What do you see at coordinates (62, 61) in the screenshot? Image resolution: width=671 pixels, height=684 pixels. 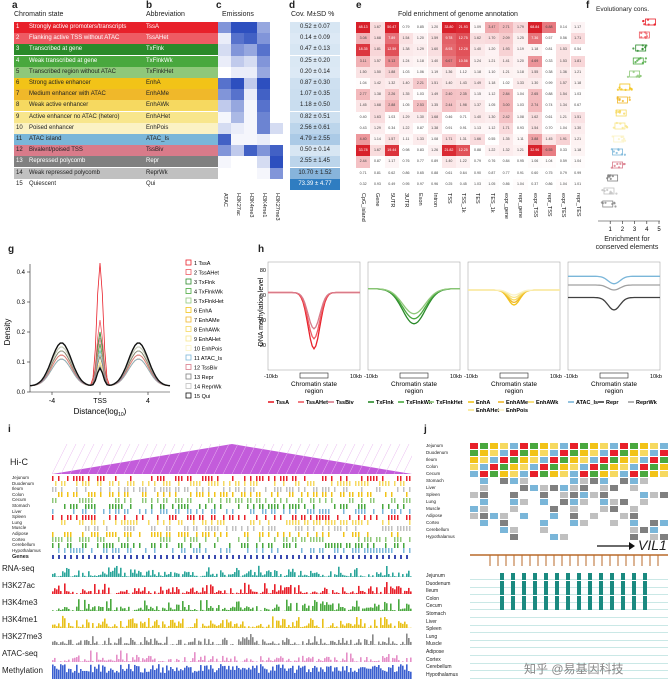 I see `state-name: Weak transcribed at gene` at bounding box center [62, 61].